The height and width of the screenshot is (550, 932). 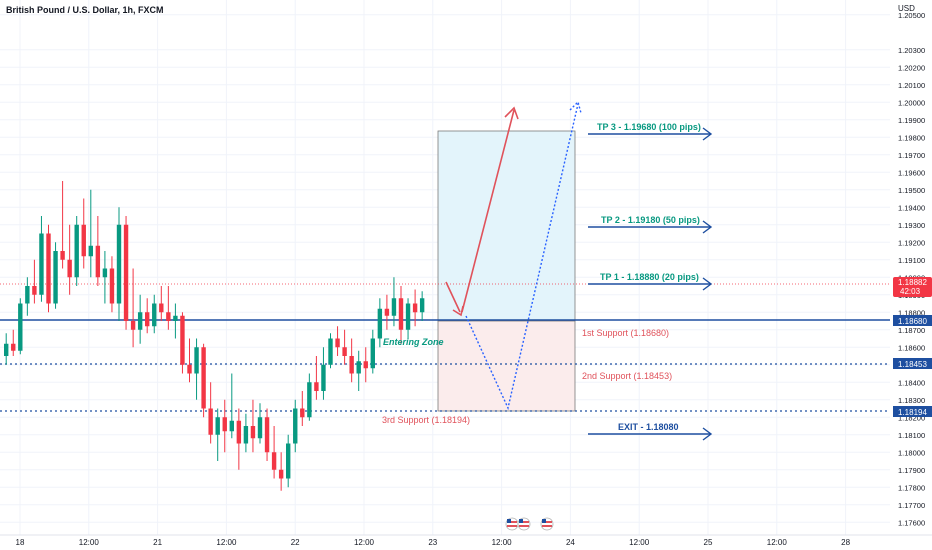 What do you see at coordinates (911, 382) in the screenshot?
I see `price-tick-label: 1.18400` at bounding box center [911, 382].